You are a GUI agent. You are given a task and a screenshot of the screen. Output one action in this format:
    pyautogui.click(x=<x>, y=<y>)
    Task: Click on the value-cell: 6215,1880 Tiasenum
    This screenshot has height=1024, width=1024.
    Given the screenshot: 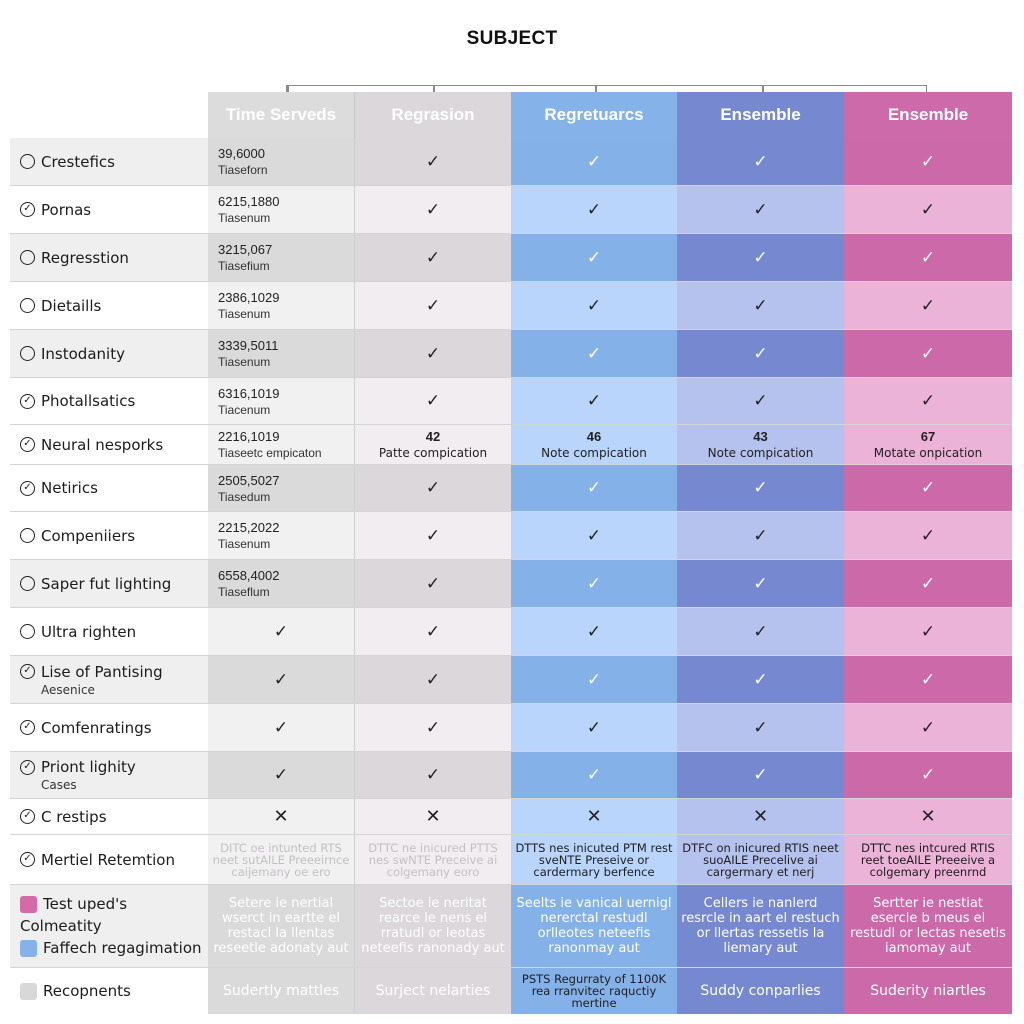 What is the action you would take?
    pyautogui.click(x=281, y=209)
    